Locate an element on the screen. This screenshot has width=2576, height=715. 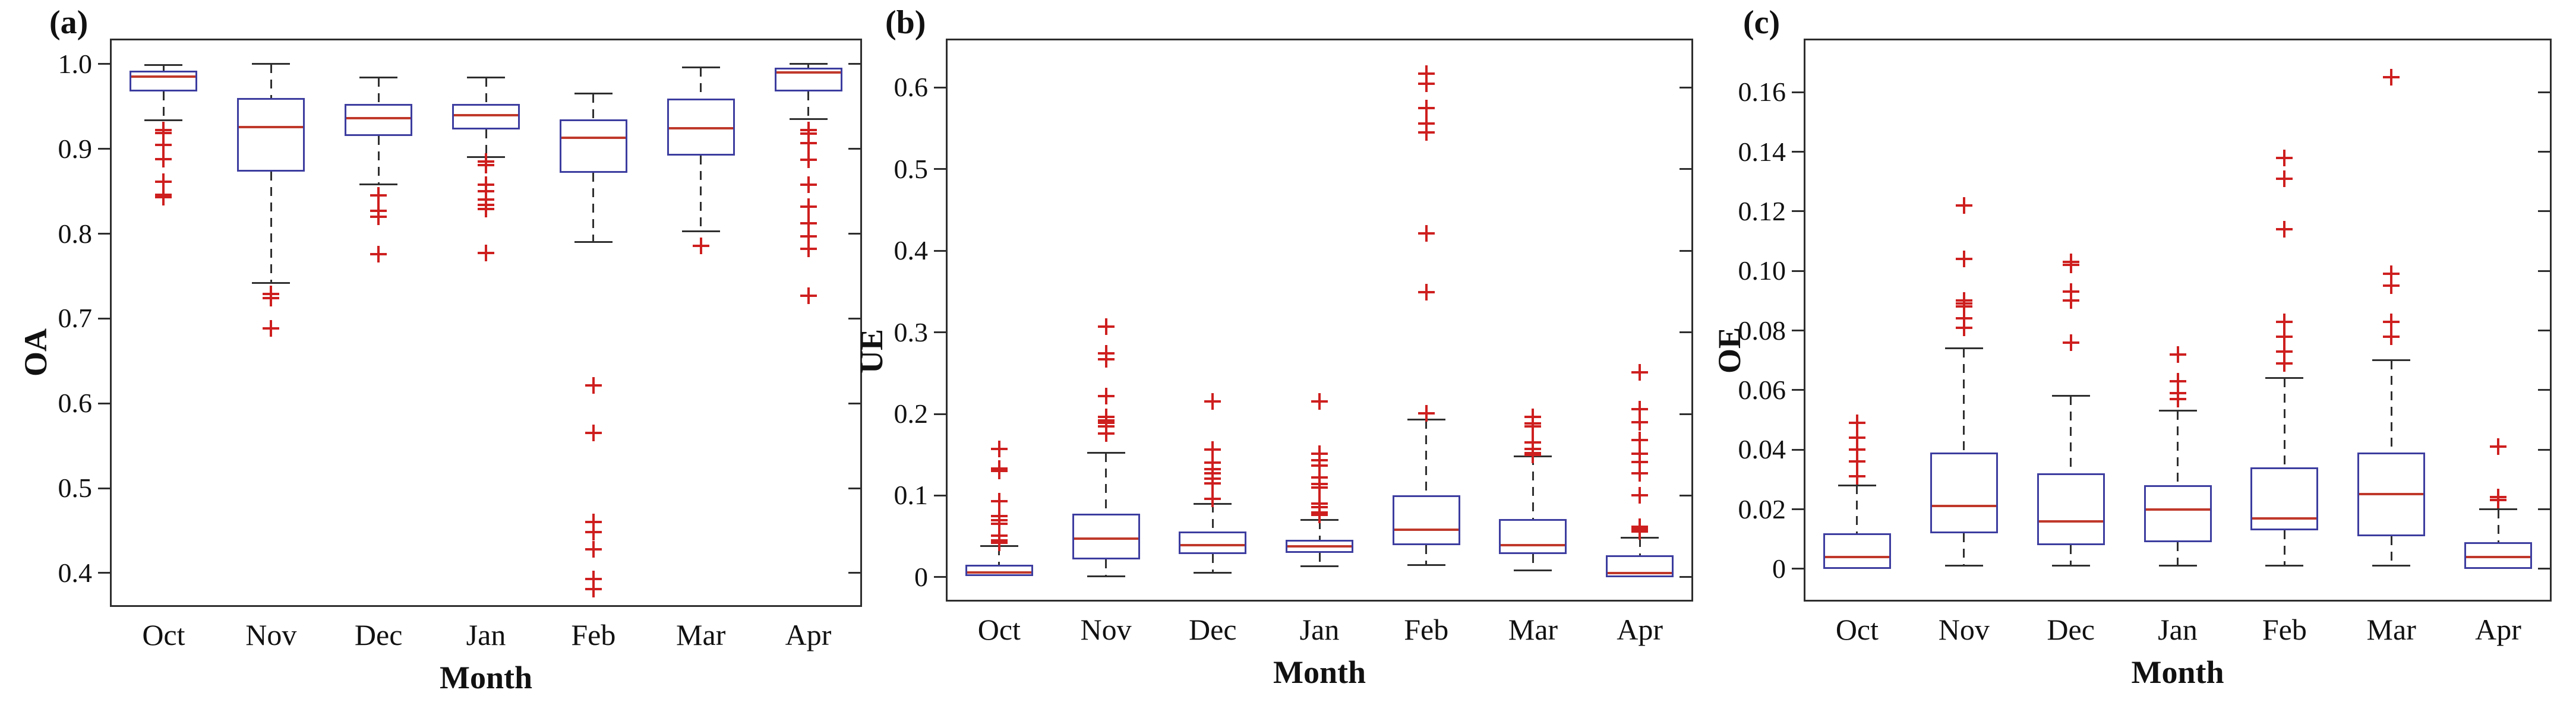
x-tick-label: Nov is located at coordinates (1964, 629).